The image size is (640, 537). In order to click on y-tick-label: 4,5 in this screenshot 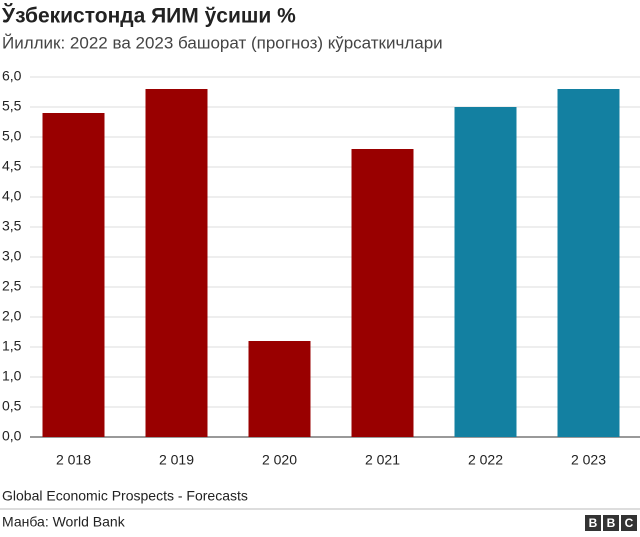, I will do `click(12, 166)`.